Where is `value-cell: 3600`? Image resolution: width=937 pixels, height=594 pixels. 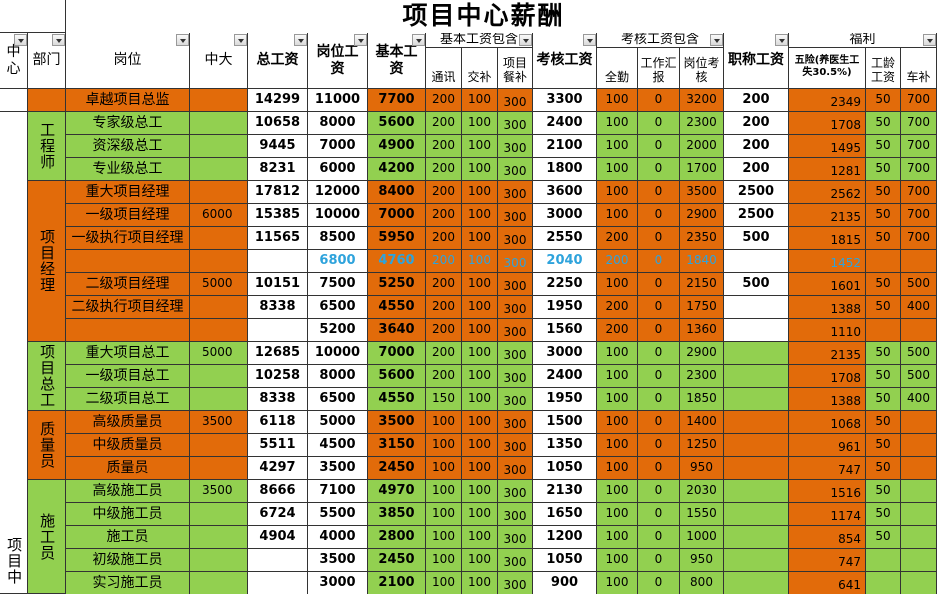
value-cell: 3600 is located at coordinates (565, 192).